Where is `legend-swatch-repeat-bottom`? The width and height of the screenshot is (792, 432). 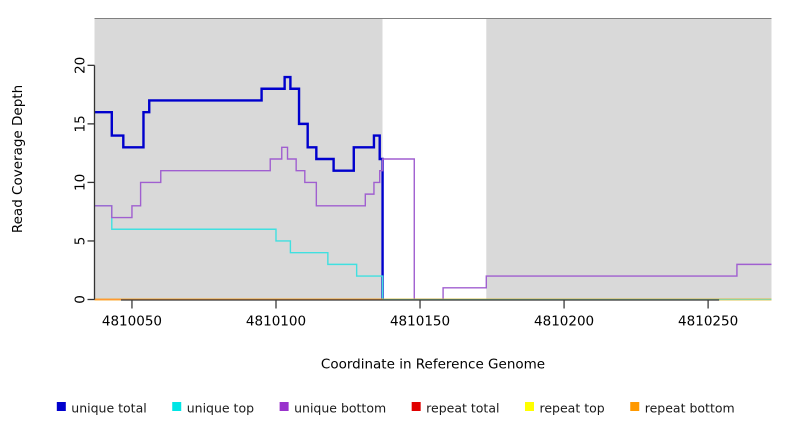
legend-swatch-repeat-bottom is located at coordinates (635, 406).